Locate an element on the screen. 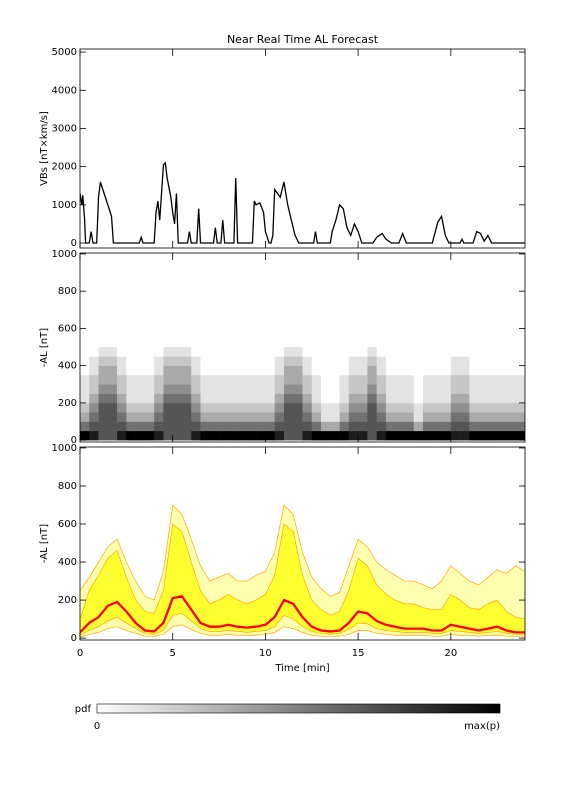 The image size is (576, 792). chart-title: Near Real Time AL Forecast is located at coordinates (303, 39).